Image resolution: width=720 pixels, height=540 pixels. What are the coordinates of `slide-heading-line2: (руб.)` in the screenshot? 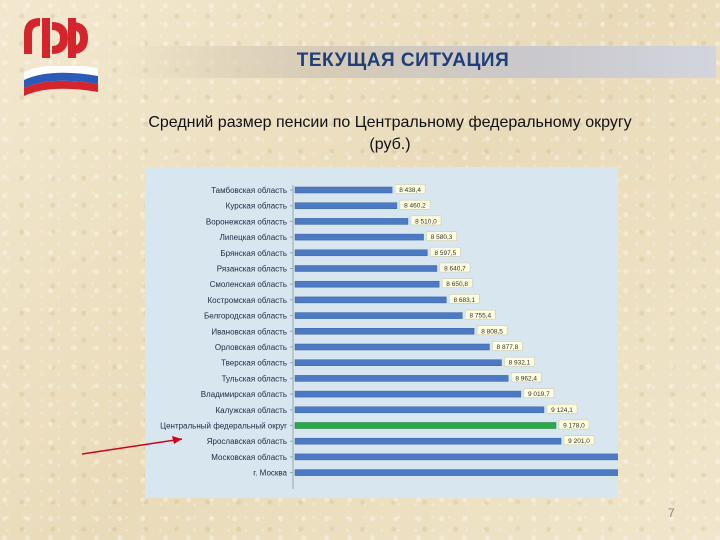 It's located at (390, 144).